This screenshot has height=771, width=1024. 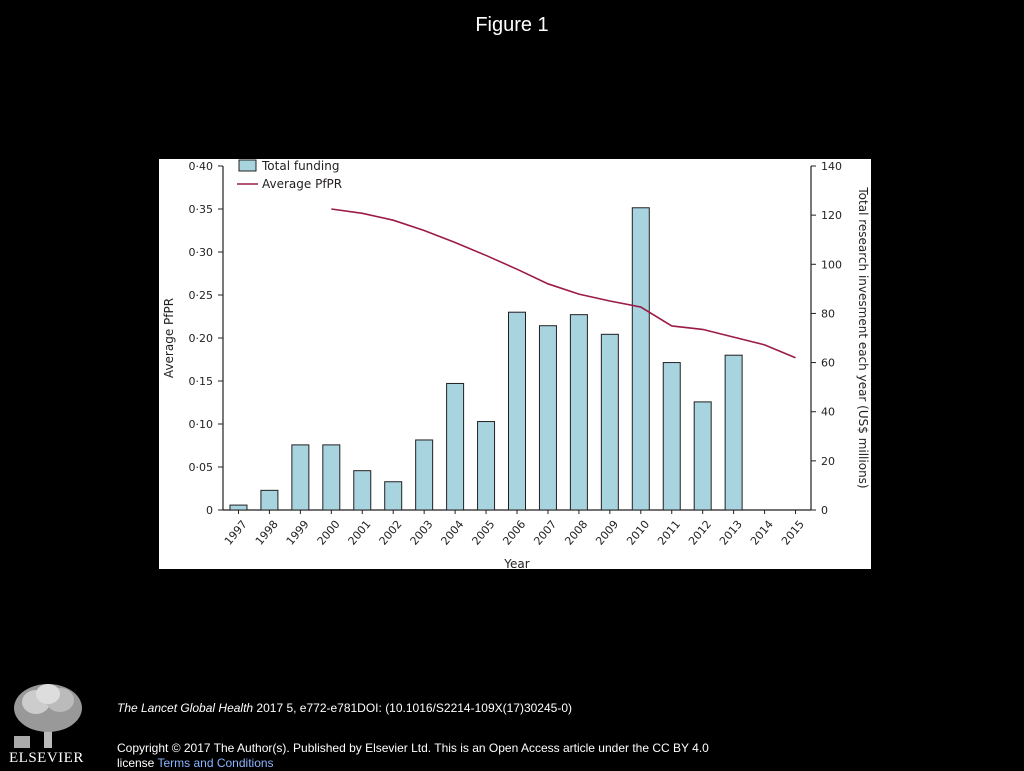 I want to click on pfpr-line, so click(x=563, y=283).